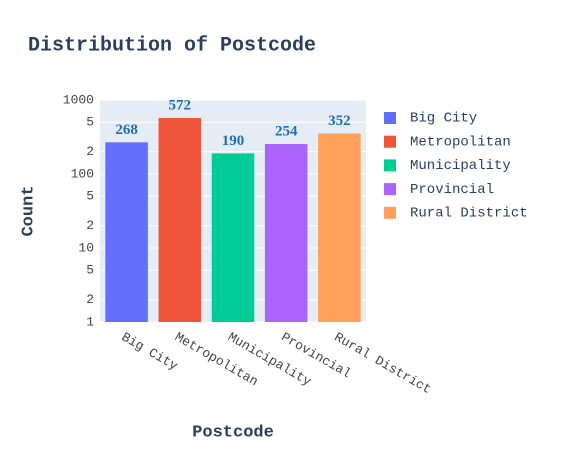 This screenshot has height=450, width=562. Describe the element at coordinates (82, 173) in the screenshot. I see `y-tick-label: 100` at that location.